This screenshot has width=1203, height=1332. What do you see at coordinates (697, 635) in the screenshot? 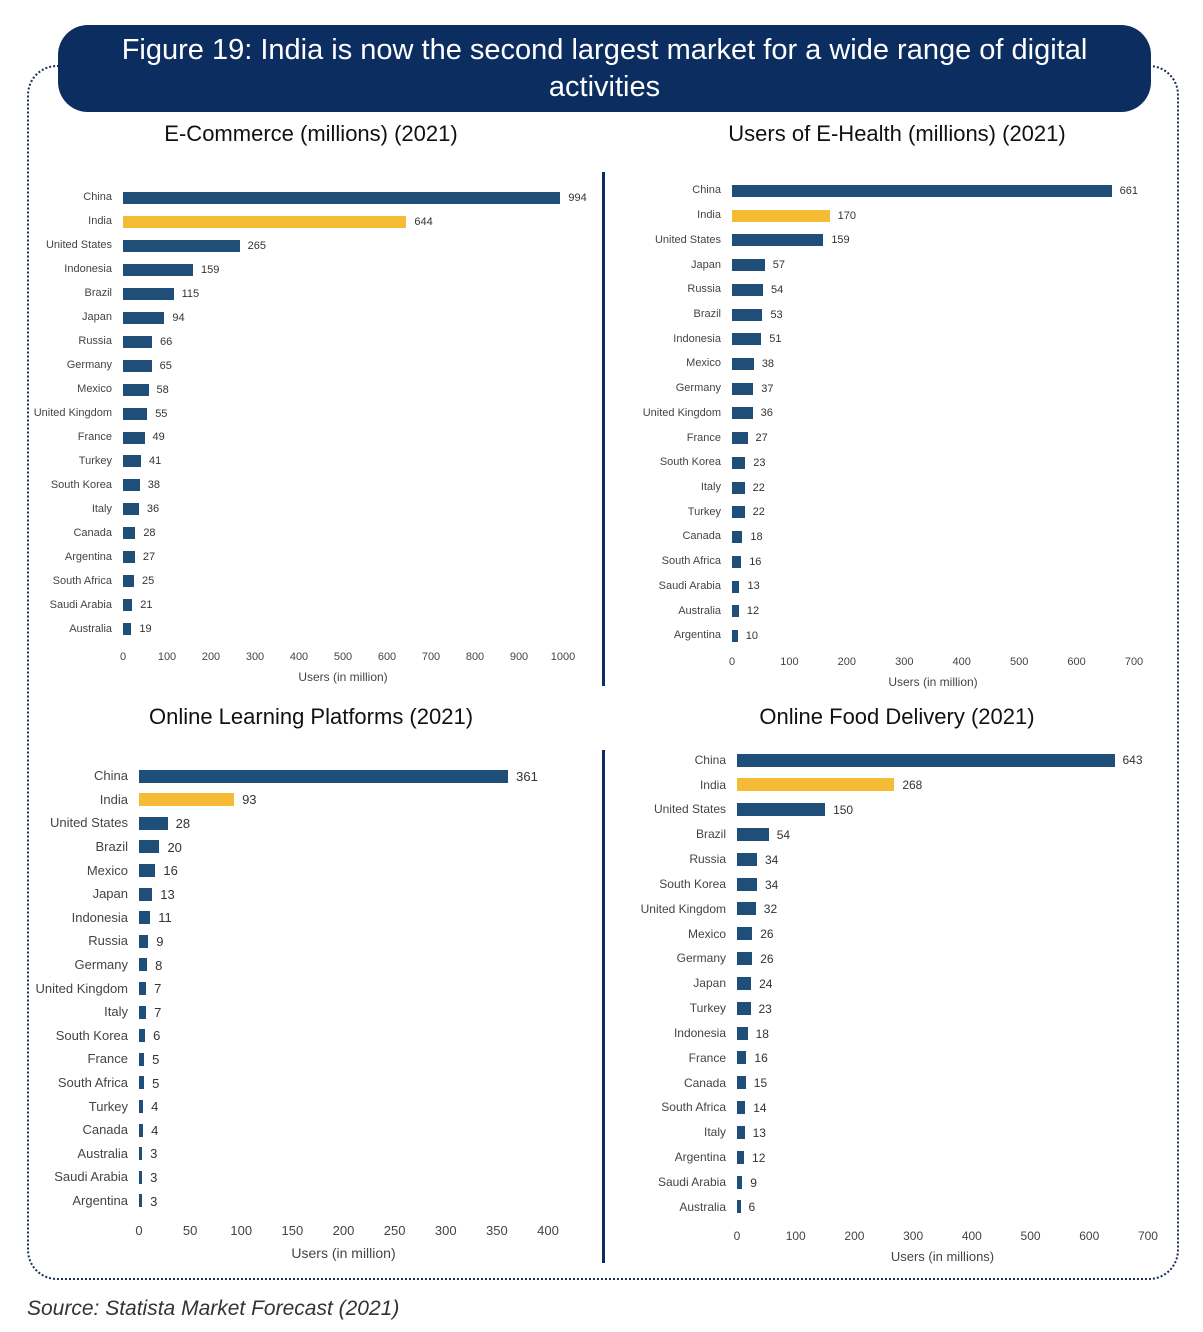
I see `category-label: Argentina` at bounding box center [697, 635].